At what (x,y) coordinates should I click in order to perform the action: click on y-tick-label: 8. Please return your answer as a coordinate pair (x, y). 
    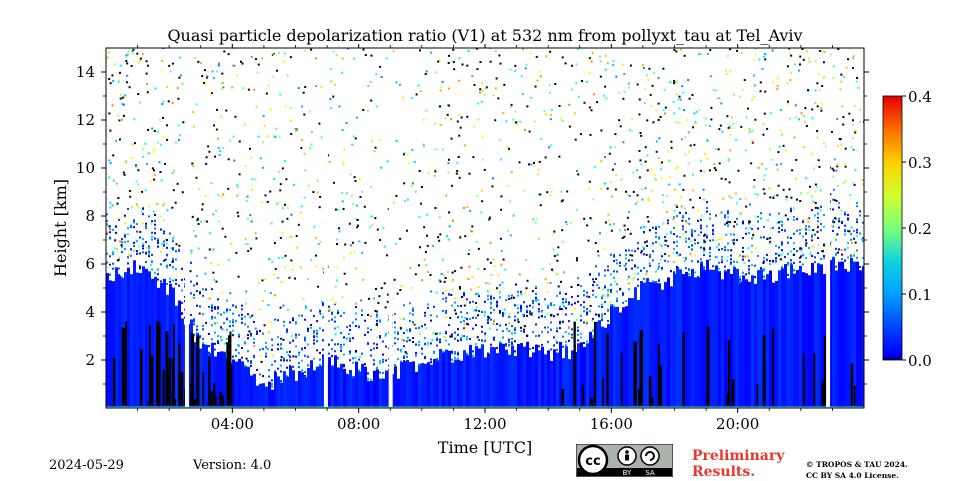
    Looking at the image, I should click on (90, 216).